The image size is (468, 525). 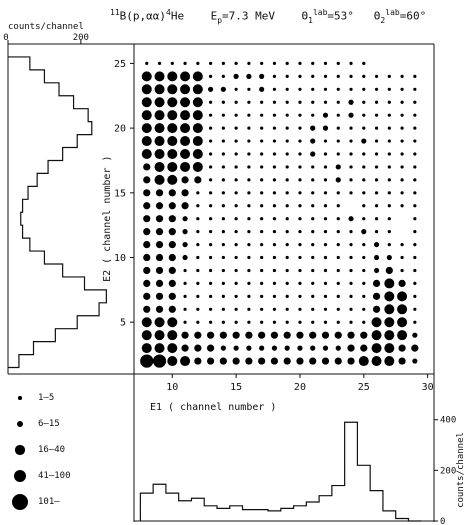 What do you see at coordinates (120, 129) in the screenshot?
I see `e2-tick-label: 20` at bounding box center [120, 129].